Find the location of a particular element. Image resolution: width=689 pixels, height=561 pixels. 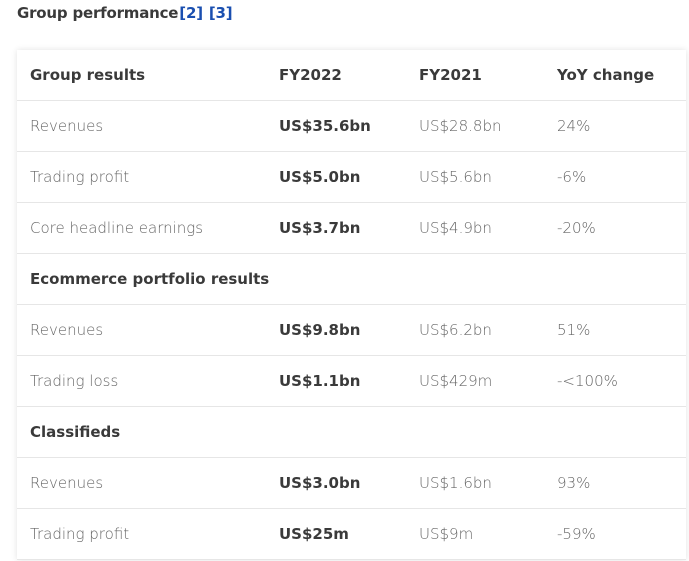

table-cell: US$4.9bn is located at coordinates (455, 228).